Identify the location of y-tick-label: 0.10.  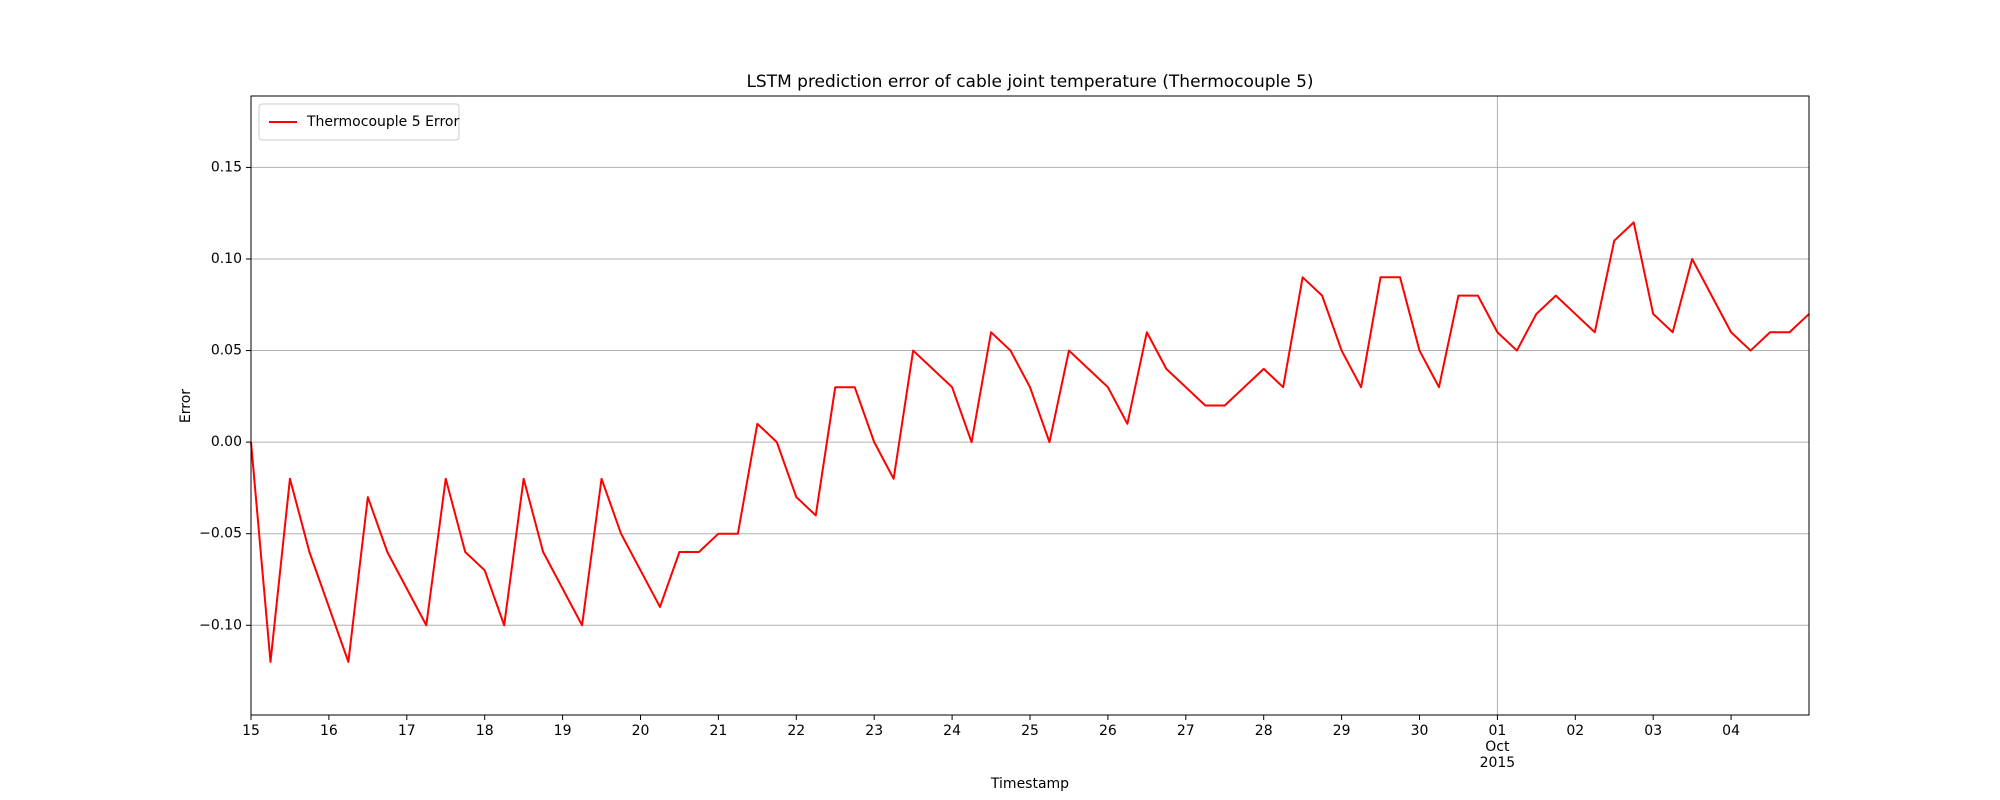
(226, 259).